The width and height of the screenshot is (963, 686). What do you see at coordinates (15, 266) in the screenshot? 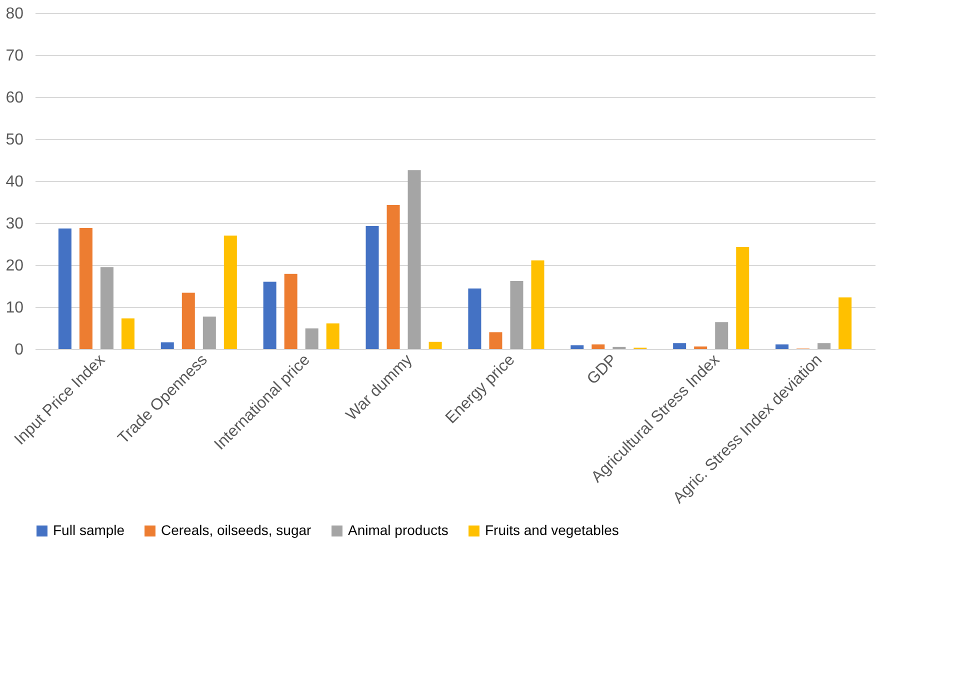
I see `y-tick-label: 20` at bounding box center [15, 266].